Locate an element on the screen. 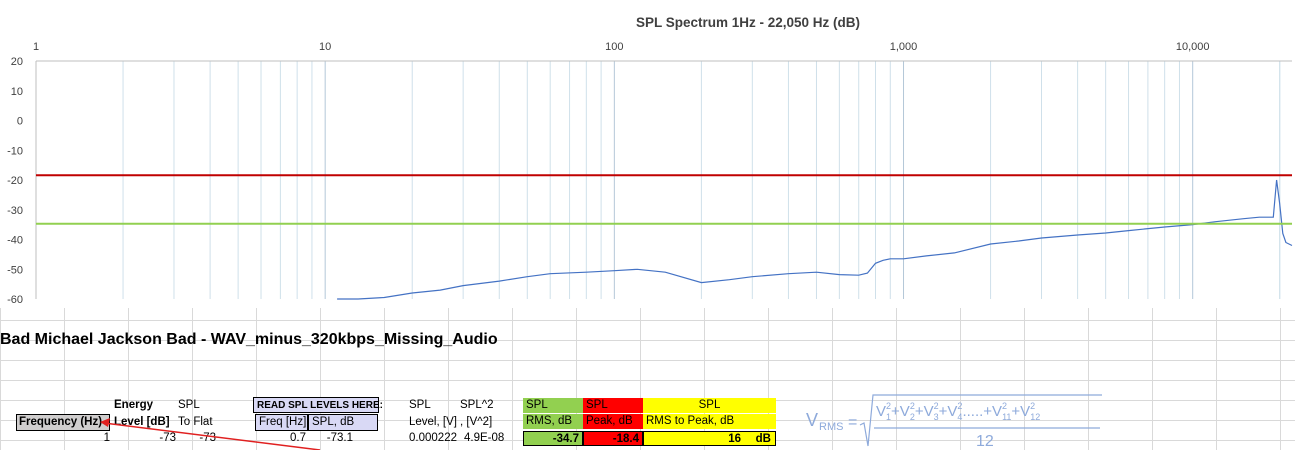  frequency-value: 1 is located at coordinates (106, 438).